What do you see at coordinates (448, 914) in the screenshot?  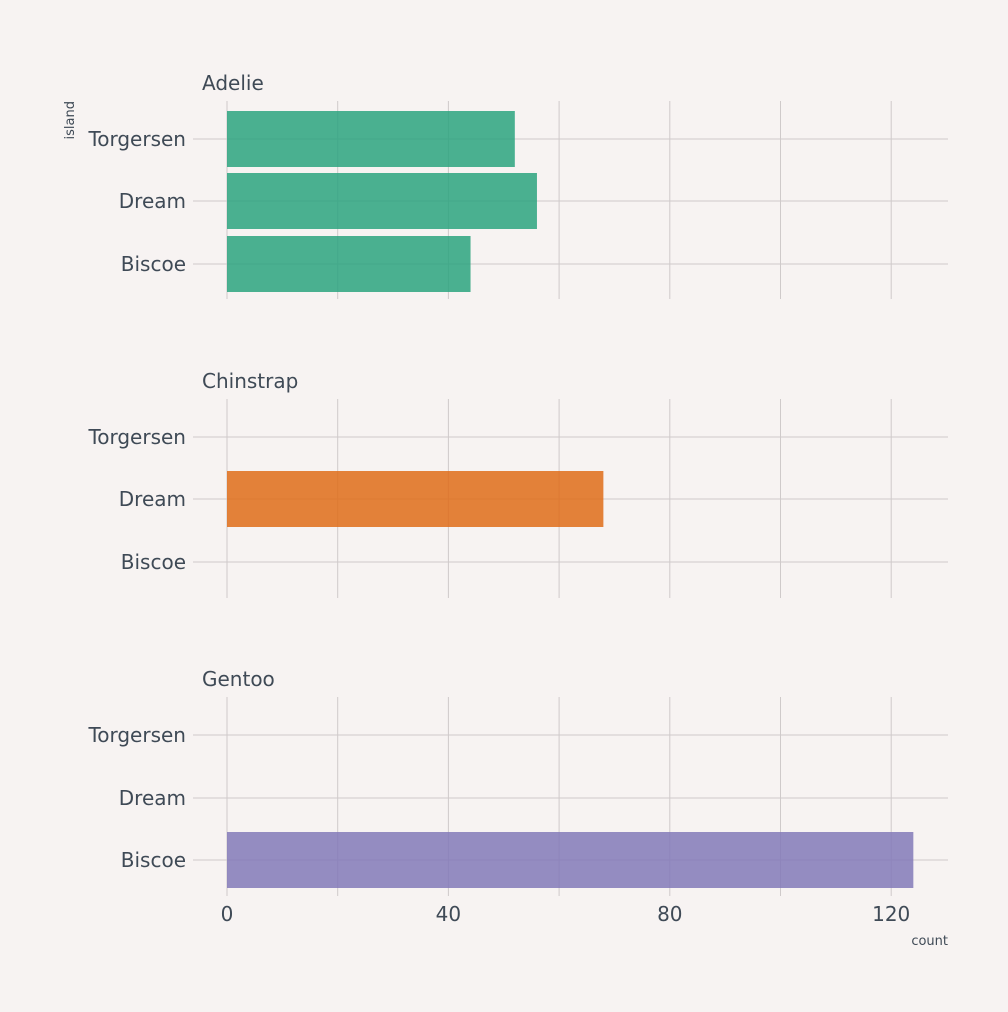 I see `x-tick-label: 40` at bounding box center [448, 914].